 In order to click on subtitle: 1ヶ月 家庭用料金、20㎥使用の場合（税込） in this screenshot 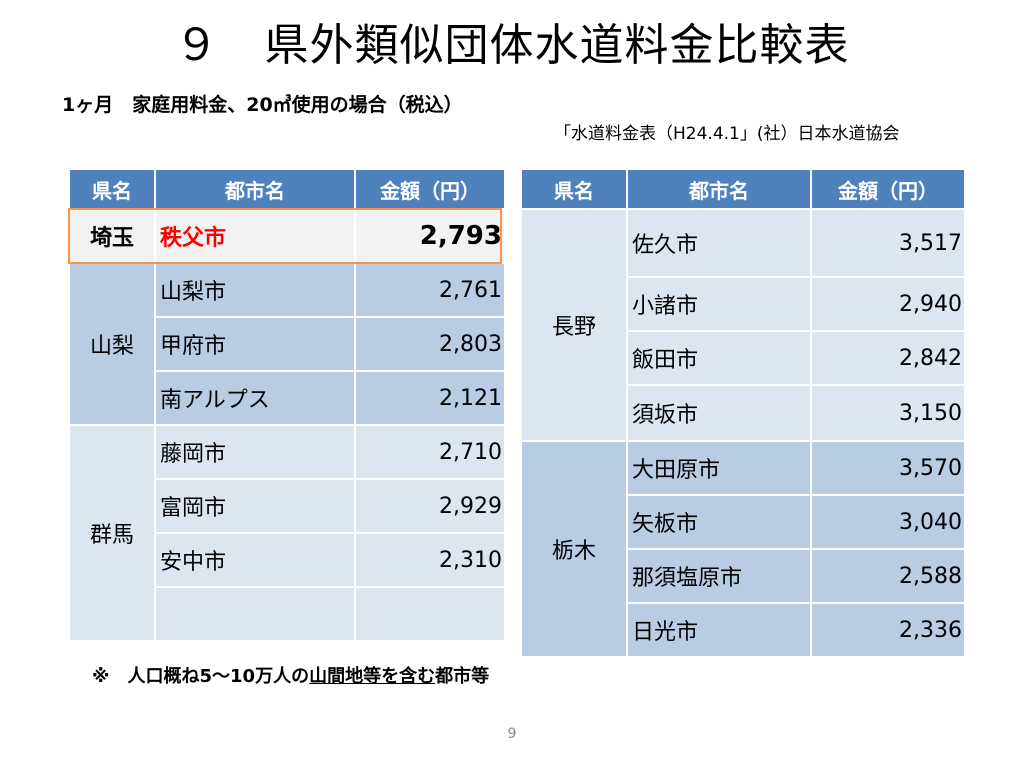, I will do `click(262, 105)`.